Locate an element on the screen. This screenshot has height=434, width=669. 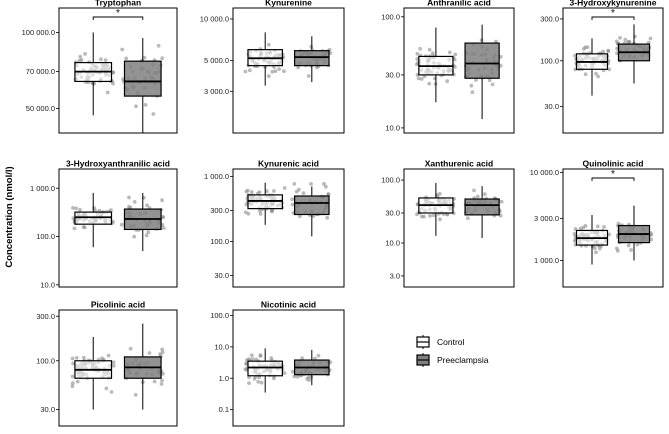
panel-kynurenic-acid: Kynurenic acid 30.0 100.0 300.0 1 000.0 is located at coordinates (274, 223).